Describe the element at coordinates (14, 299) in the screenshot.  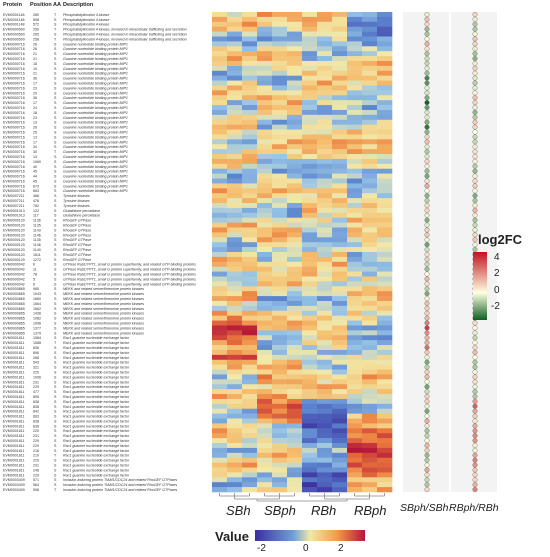
I see `row-protein: EVM0000865` at that location.